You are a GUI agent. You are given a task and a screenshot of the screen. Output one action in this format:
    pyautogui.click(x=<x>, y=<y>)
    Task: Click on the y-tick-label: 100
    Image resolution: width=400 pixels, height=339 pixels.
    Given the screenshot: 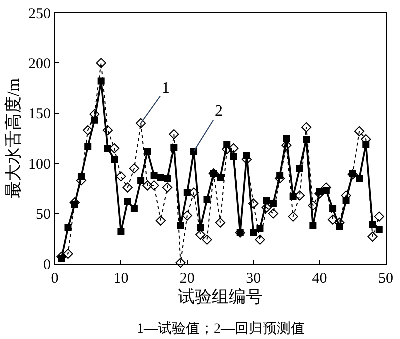 What is the action you would take?
    pyautogui.click(x=39, y=164)
    